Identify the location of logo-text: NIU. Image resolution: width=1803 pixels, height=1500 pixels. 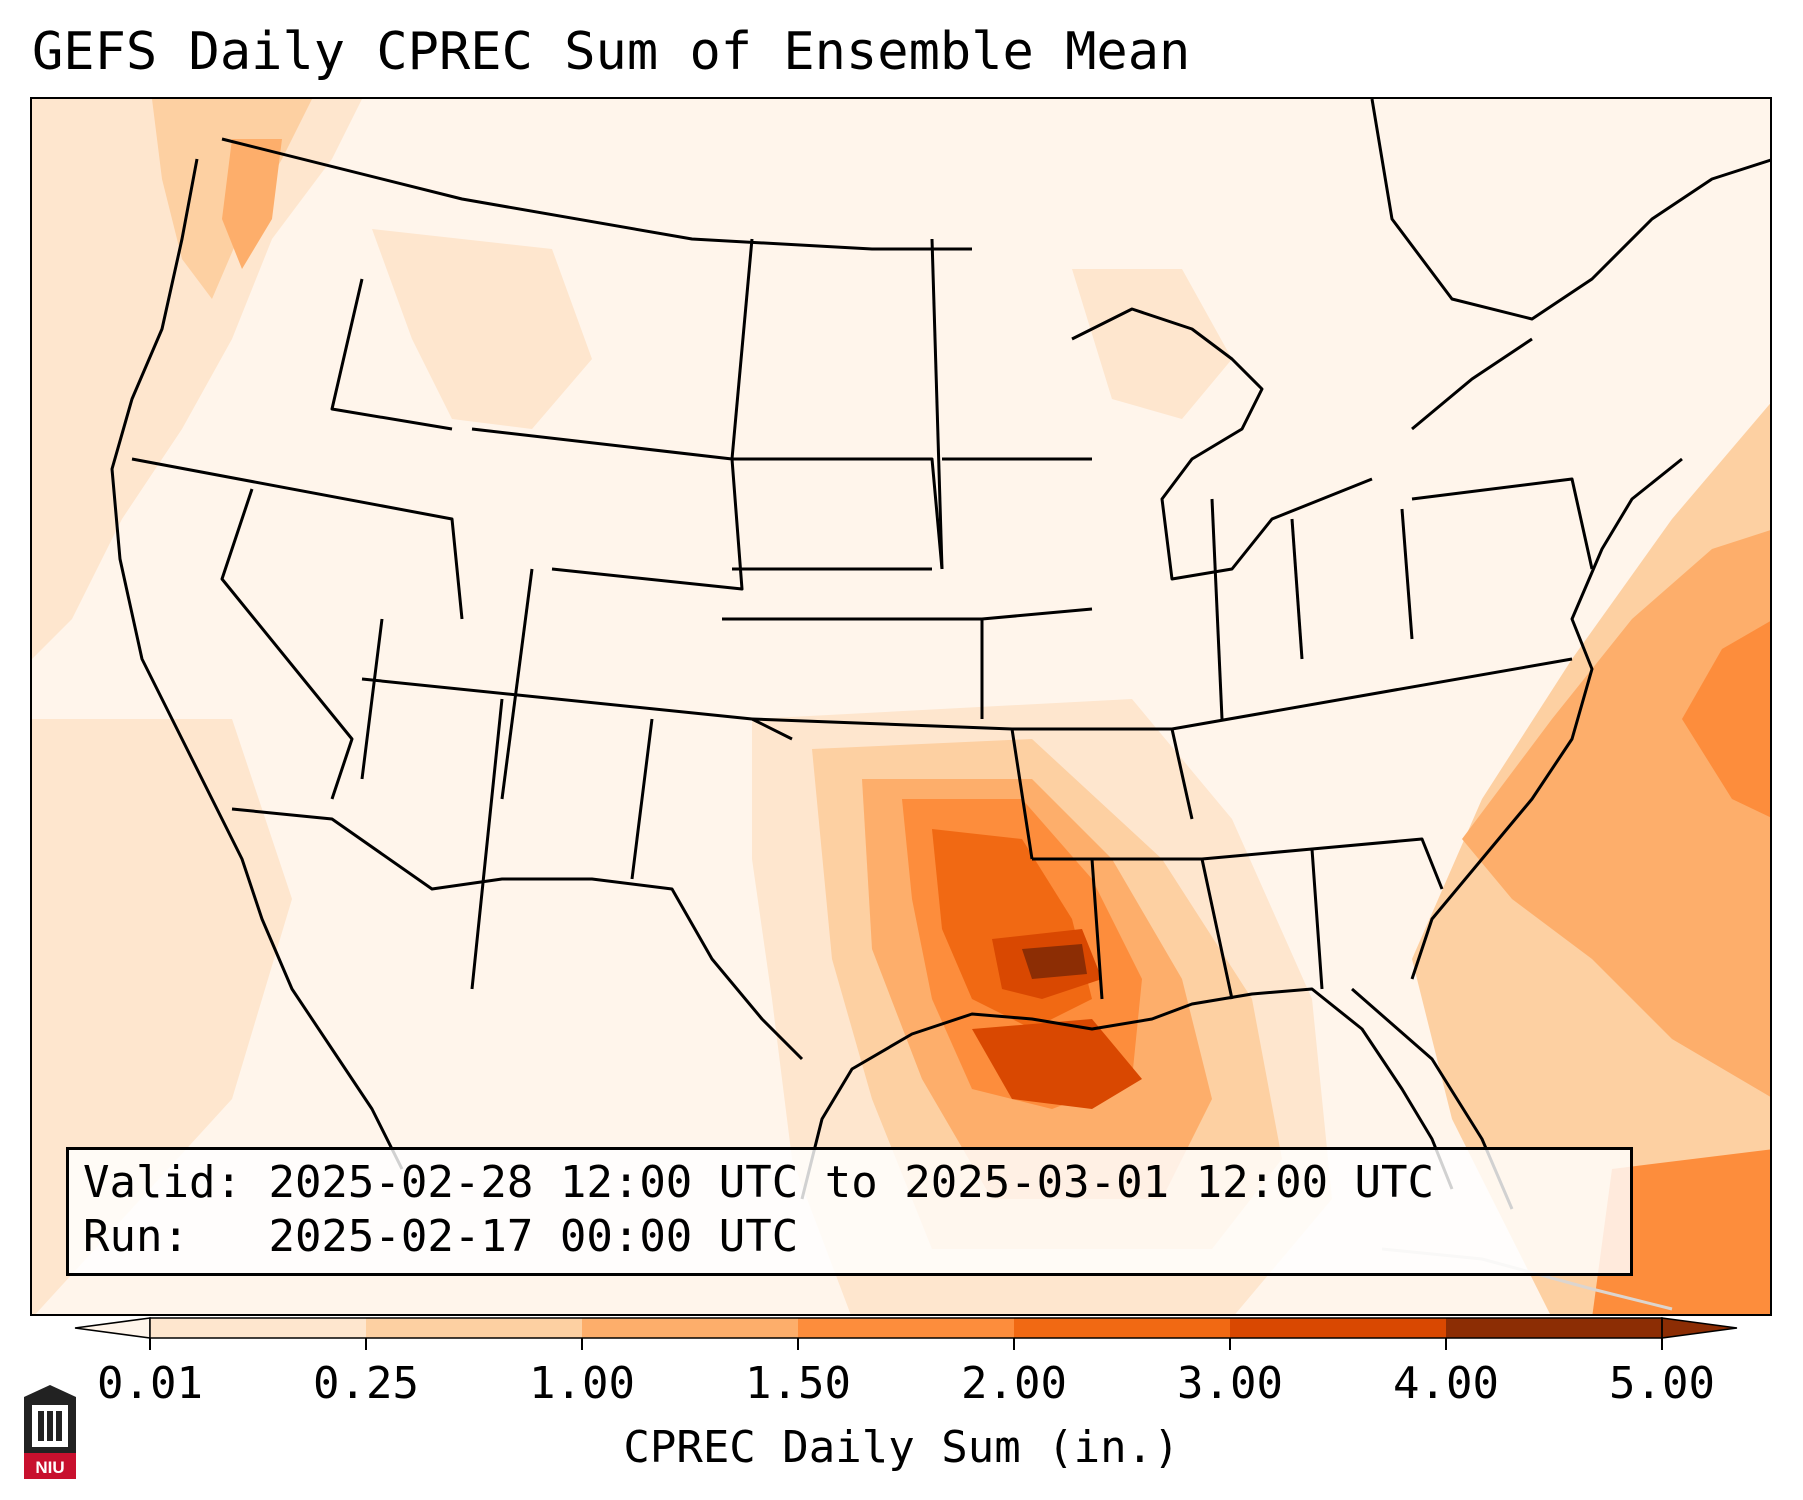
(49, 1467).